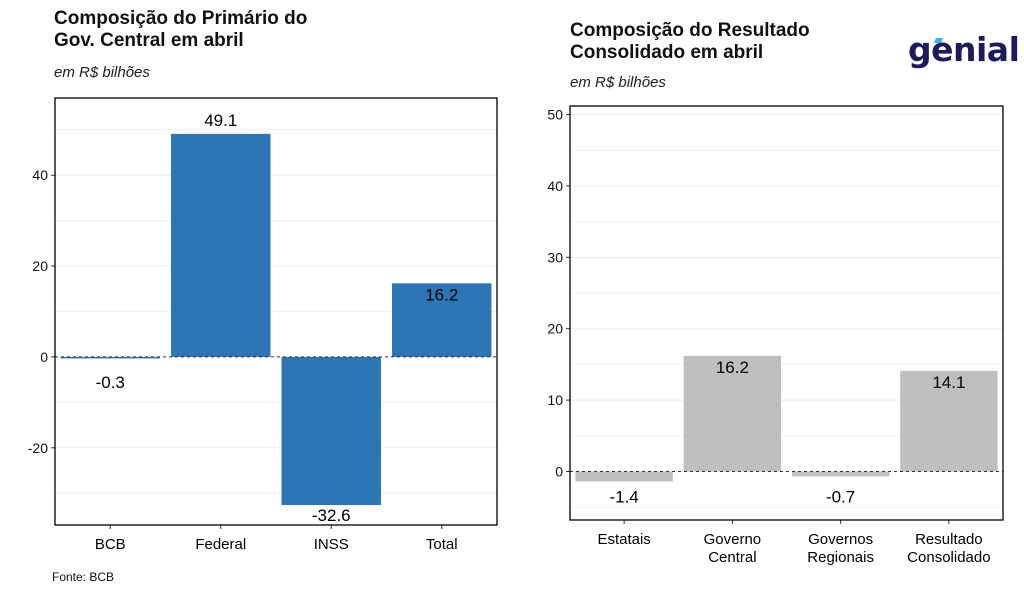  What do you see at coordinates (38, 448) in the screenshot?
I see `chart1-ytick-label: -20` at bounding box center [38, 448].